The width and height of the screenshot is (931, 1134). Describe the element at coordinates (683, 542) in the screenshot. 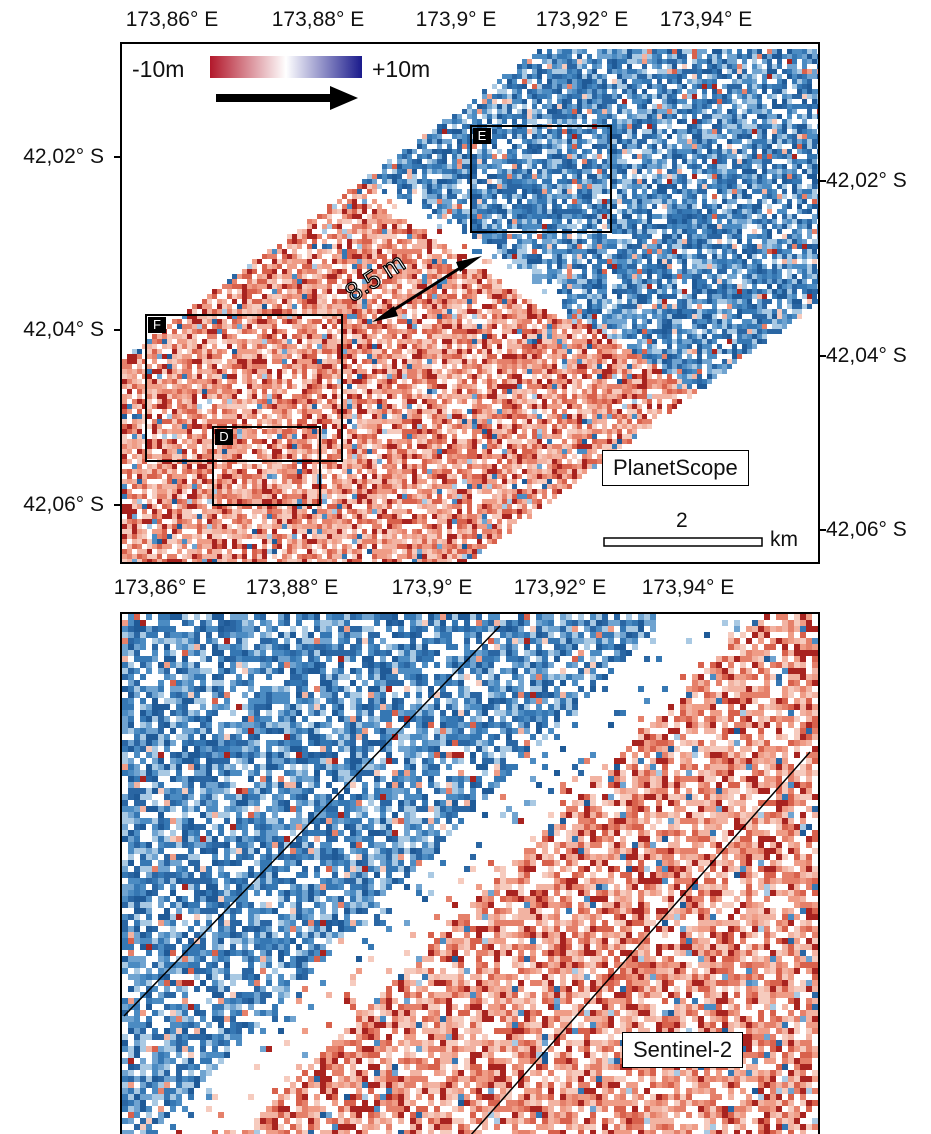

I see `scalebar` at that location.